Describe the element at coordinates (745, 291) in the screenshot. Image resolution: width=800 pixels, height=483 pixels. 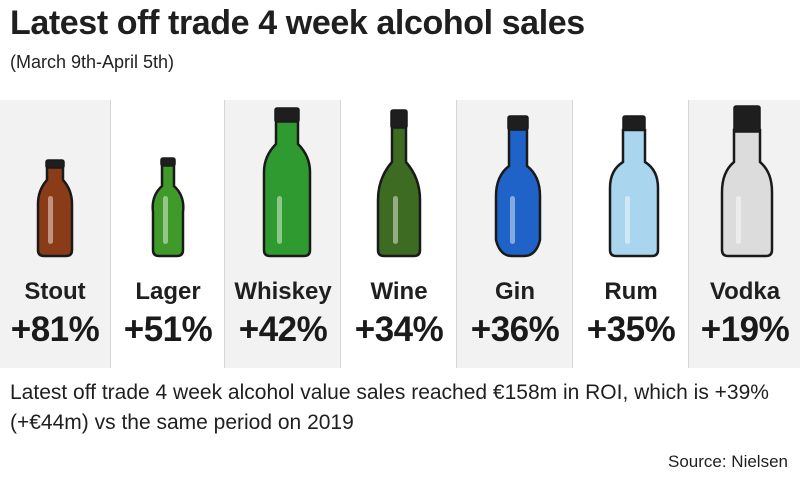
I see `category-label: Vodka` at that location.